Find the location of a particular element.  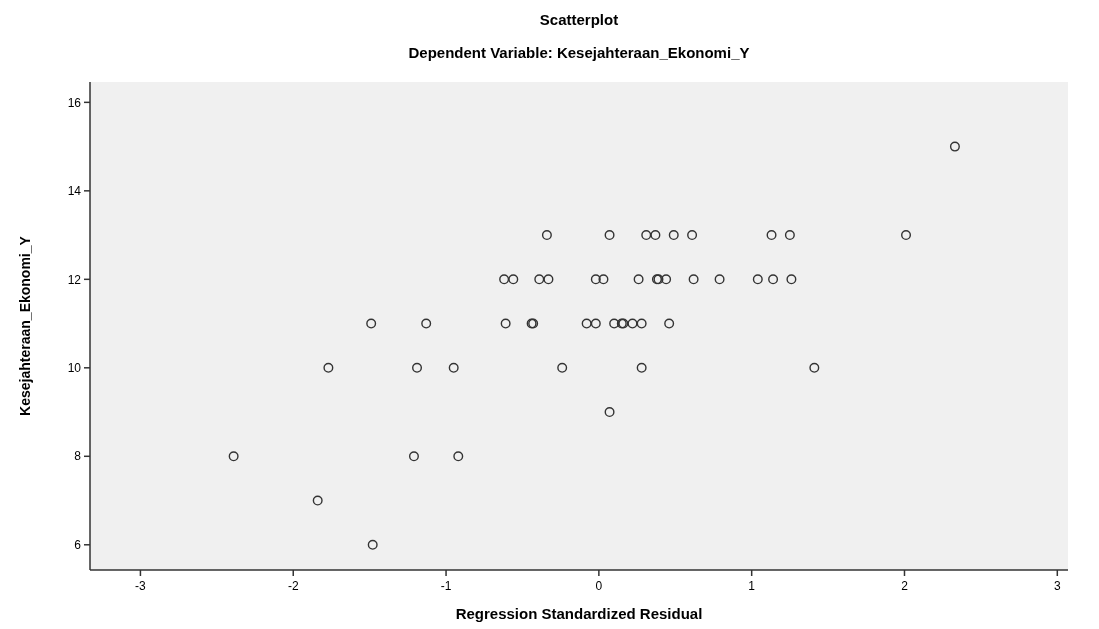

x-tick-label: 0 is located at coordinates (599, 586).